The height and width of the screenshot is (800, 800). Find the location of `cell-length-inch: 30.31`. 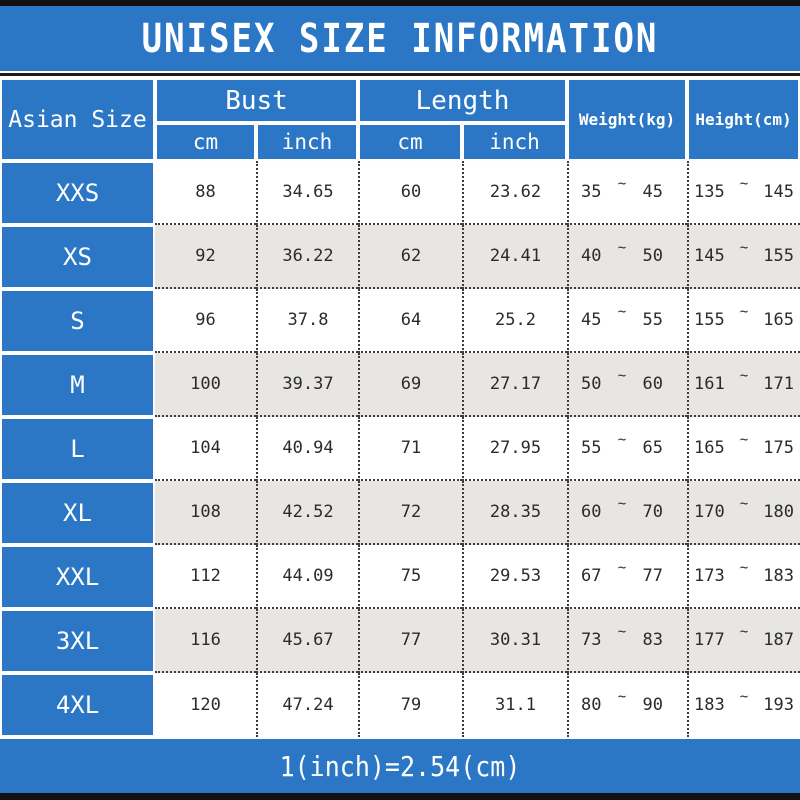

cell-length-inch: 30.31 is located at coordinates (514, 641).